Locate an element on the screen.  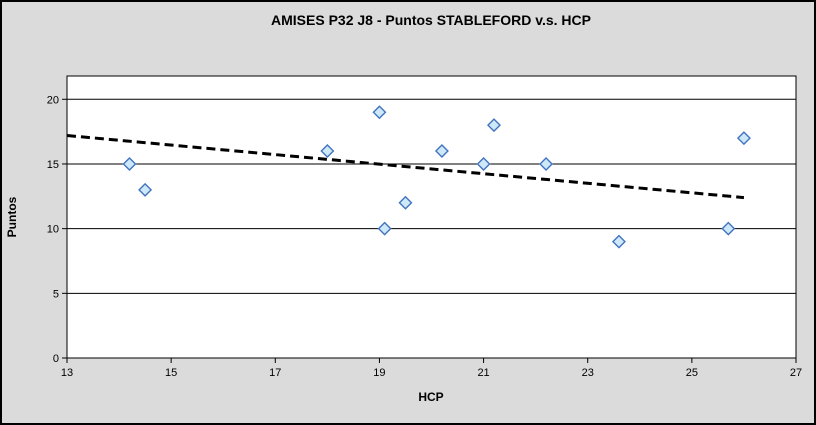
y-axis-title: Puntos is located at coordinates (12, 216).